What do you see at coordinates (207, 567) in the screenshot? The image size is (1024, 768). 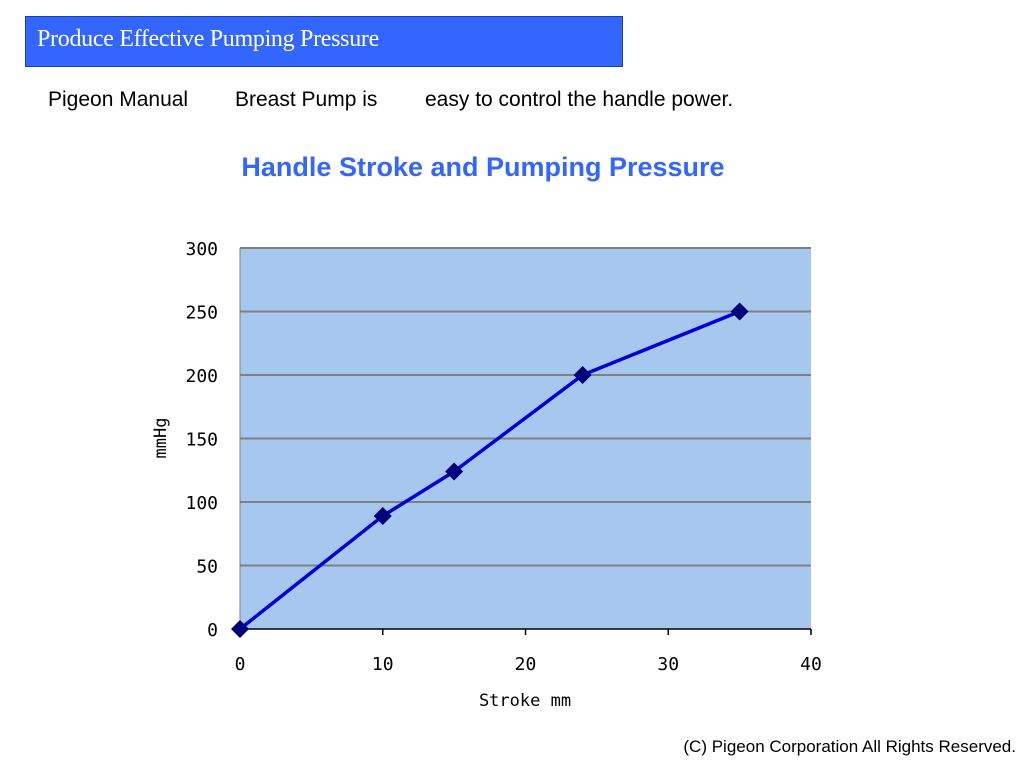 I see `y-tick-label: 50` at bounding box center [207, 567].